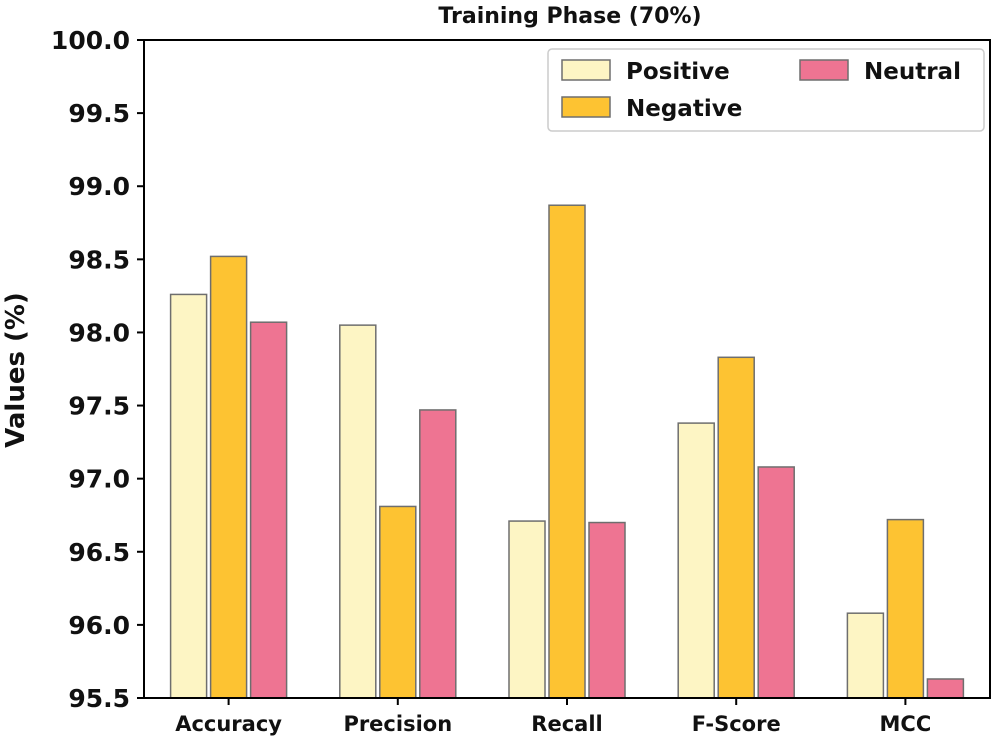  Describe the element at coordinates (99, 552) in the screenshot. I see `y-tick-label: 96.5` at that location.